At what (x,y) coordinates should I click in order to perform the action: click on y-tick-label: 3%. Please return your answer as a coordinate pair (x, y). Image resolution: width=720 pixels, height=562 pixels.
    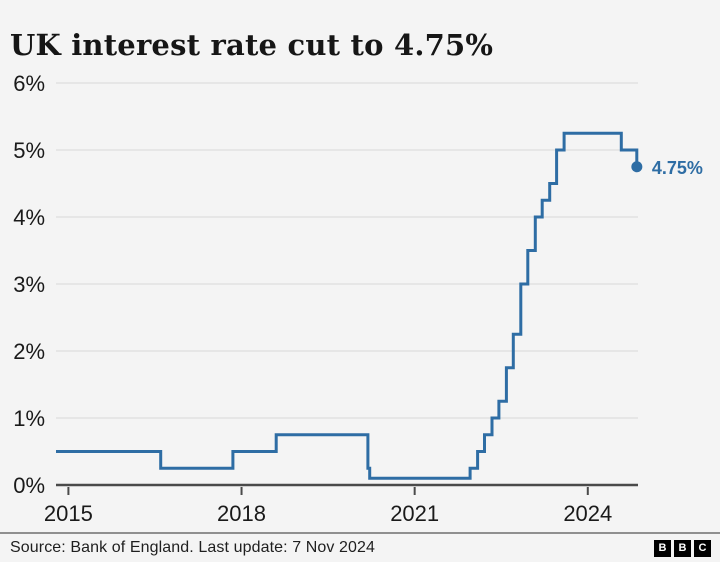
    Looking at the image, I should click on (29, 284).